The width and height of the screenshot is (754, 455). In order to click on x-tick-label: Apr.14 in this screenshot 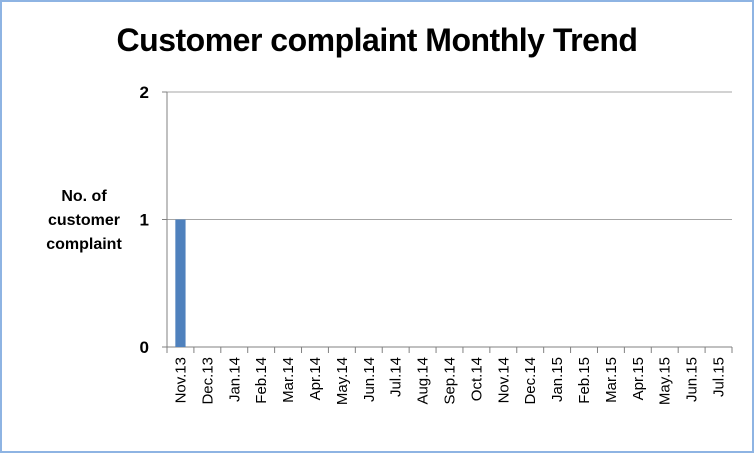, I will do `click(315, 378)`.